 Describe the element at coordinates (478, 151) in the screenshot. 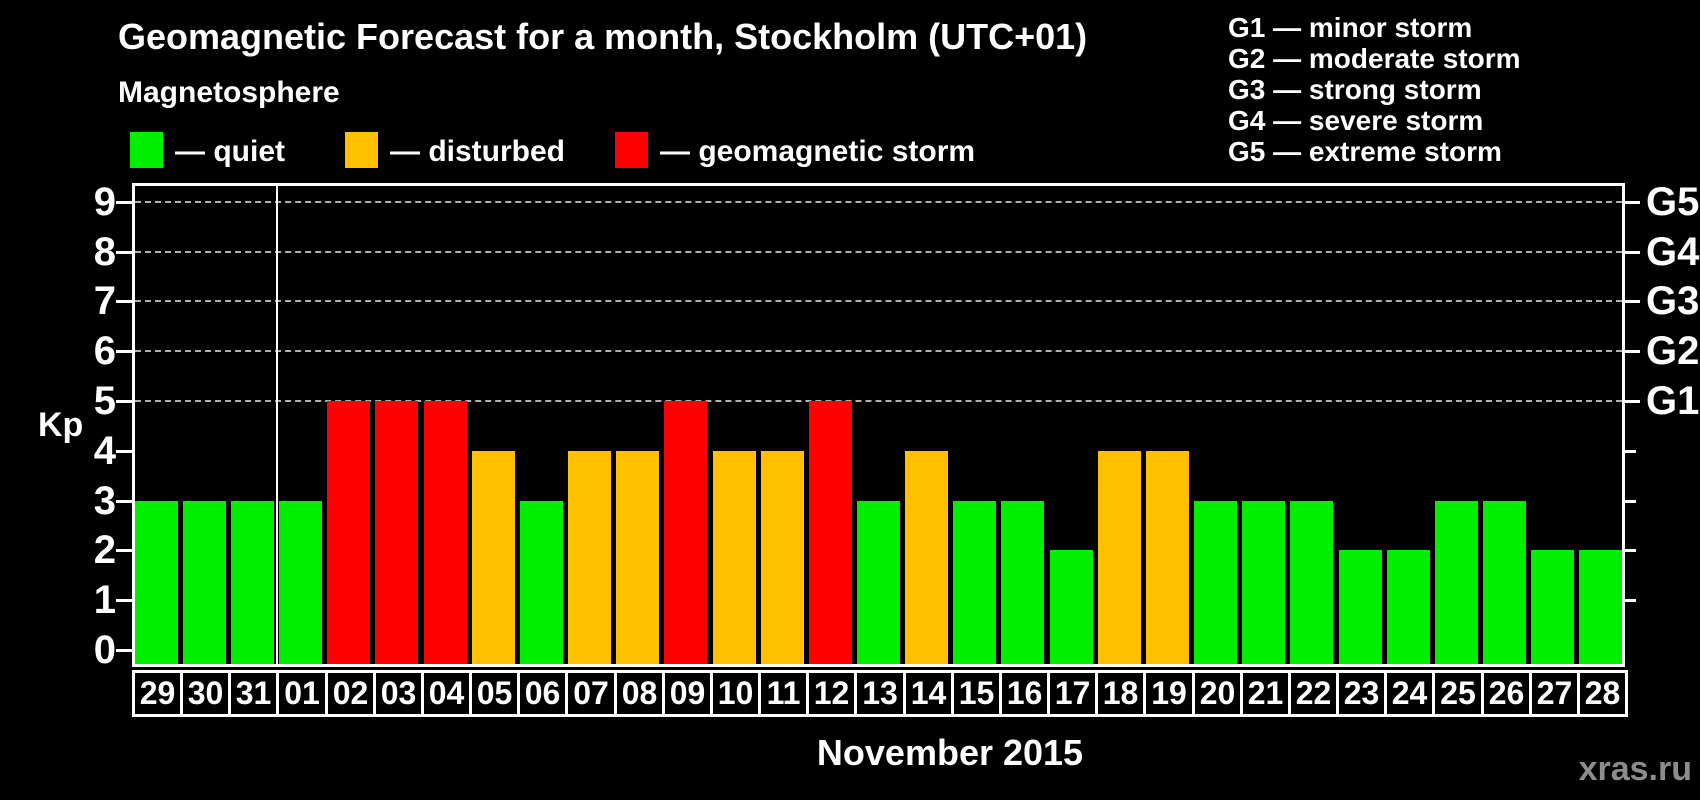

I see `disturbed-legend-label: — disturbed` at that location.